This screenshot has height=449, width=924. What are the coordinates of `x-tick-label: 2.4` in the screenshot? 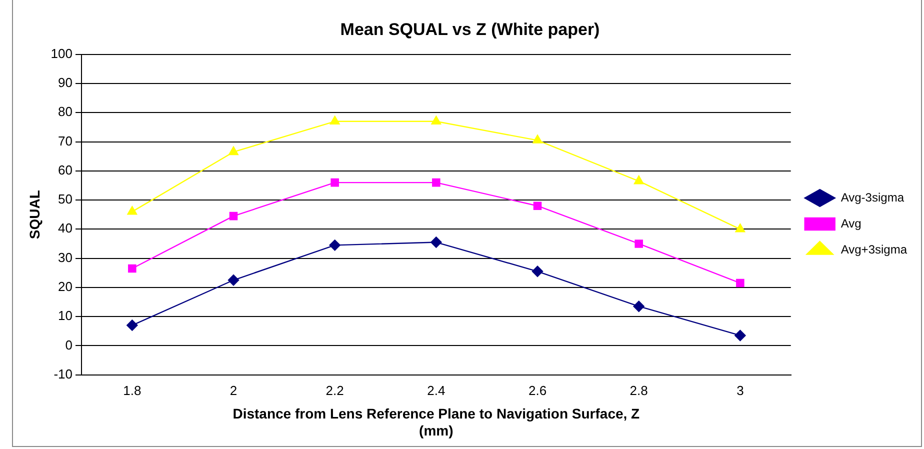 It's located at (436, 390).